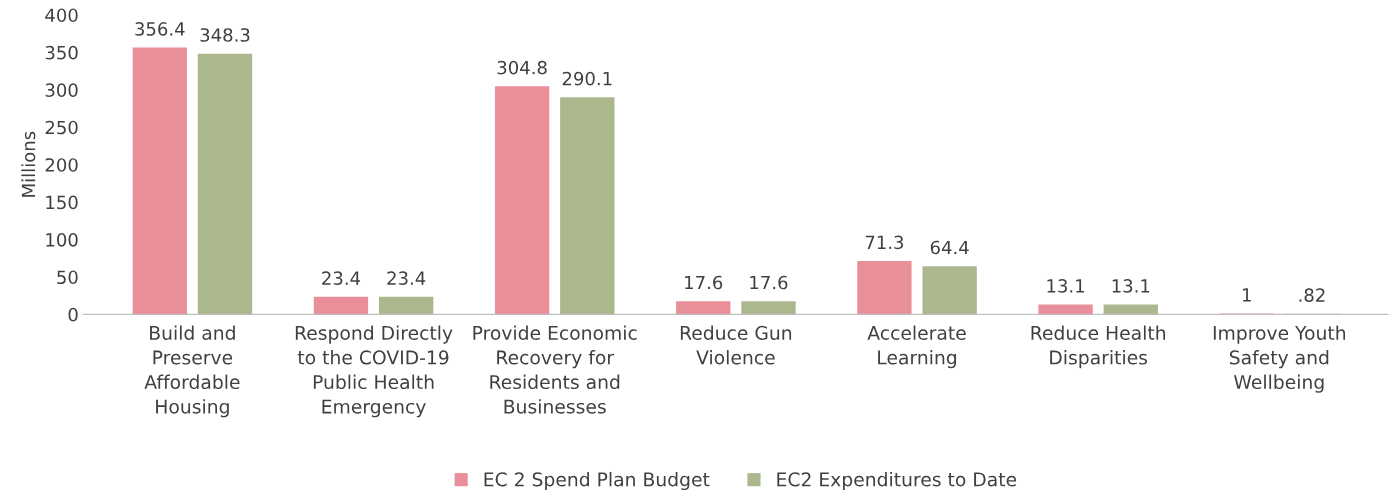 The width and height of the screenshot is (1395, 499). Describe the element at coordinates (160, 29) in the screenshot. I see `data-label: 356.4` at that location.